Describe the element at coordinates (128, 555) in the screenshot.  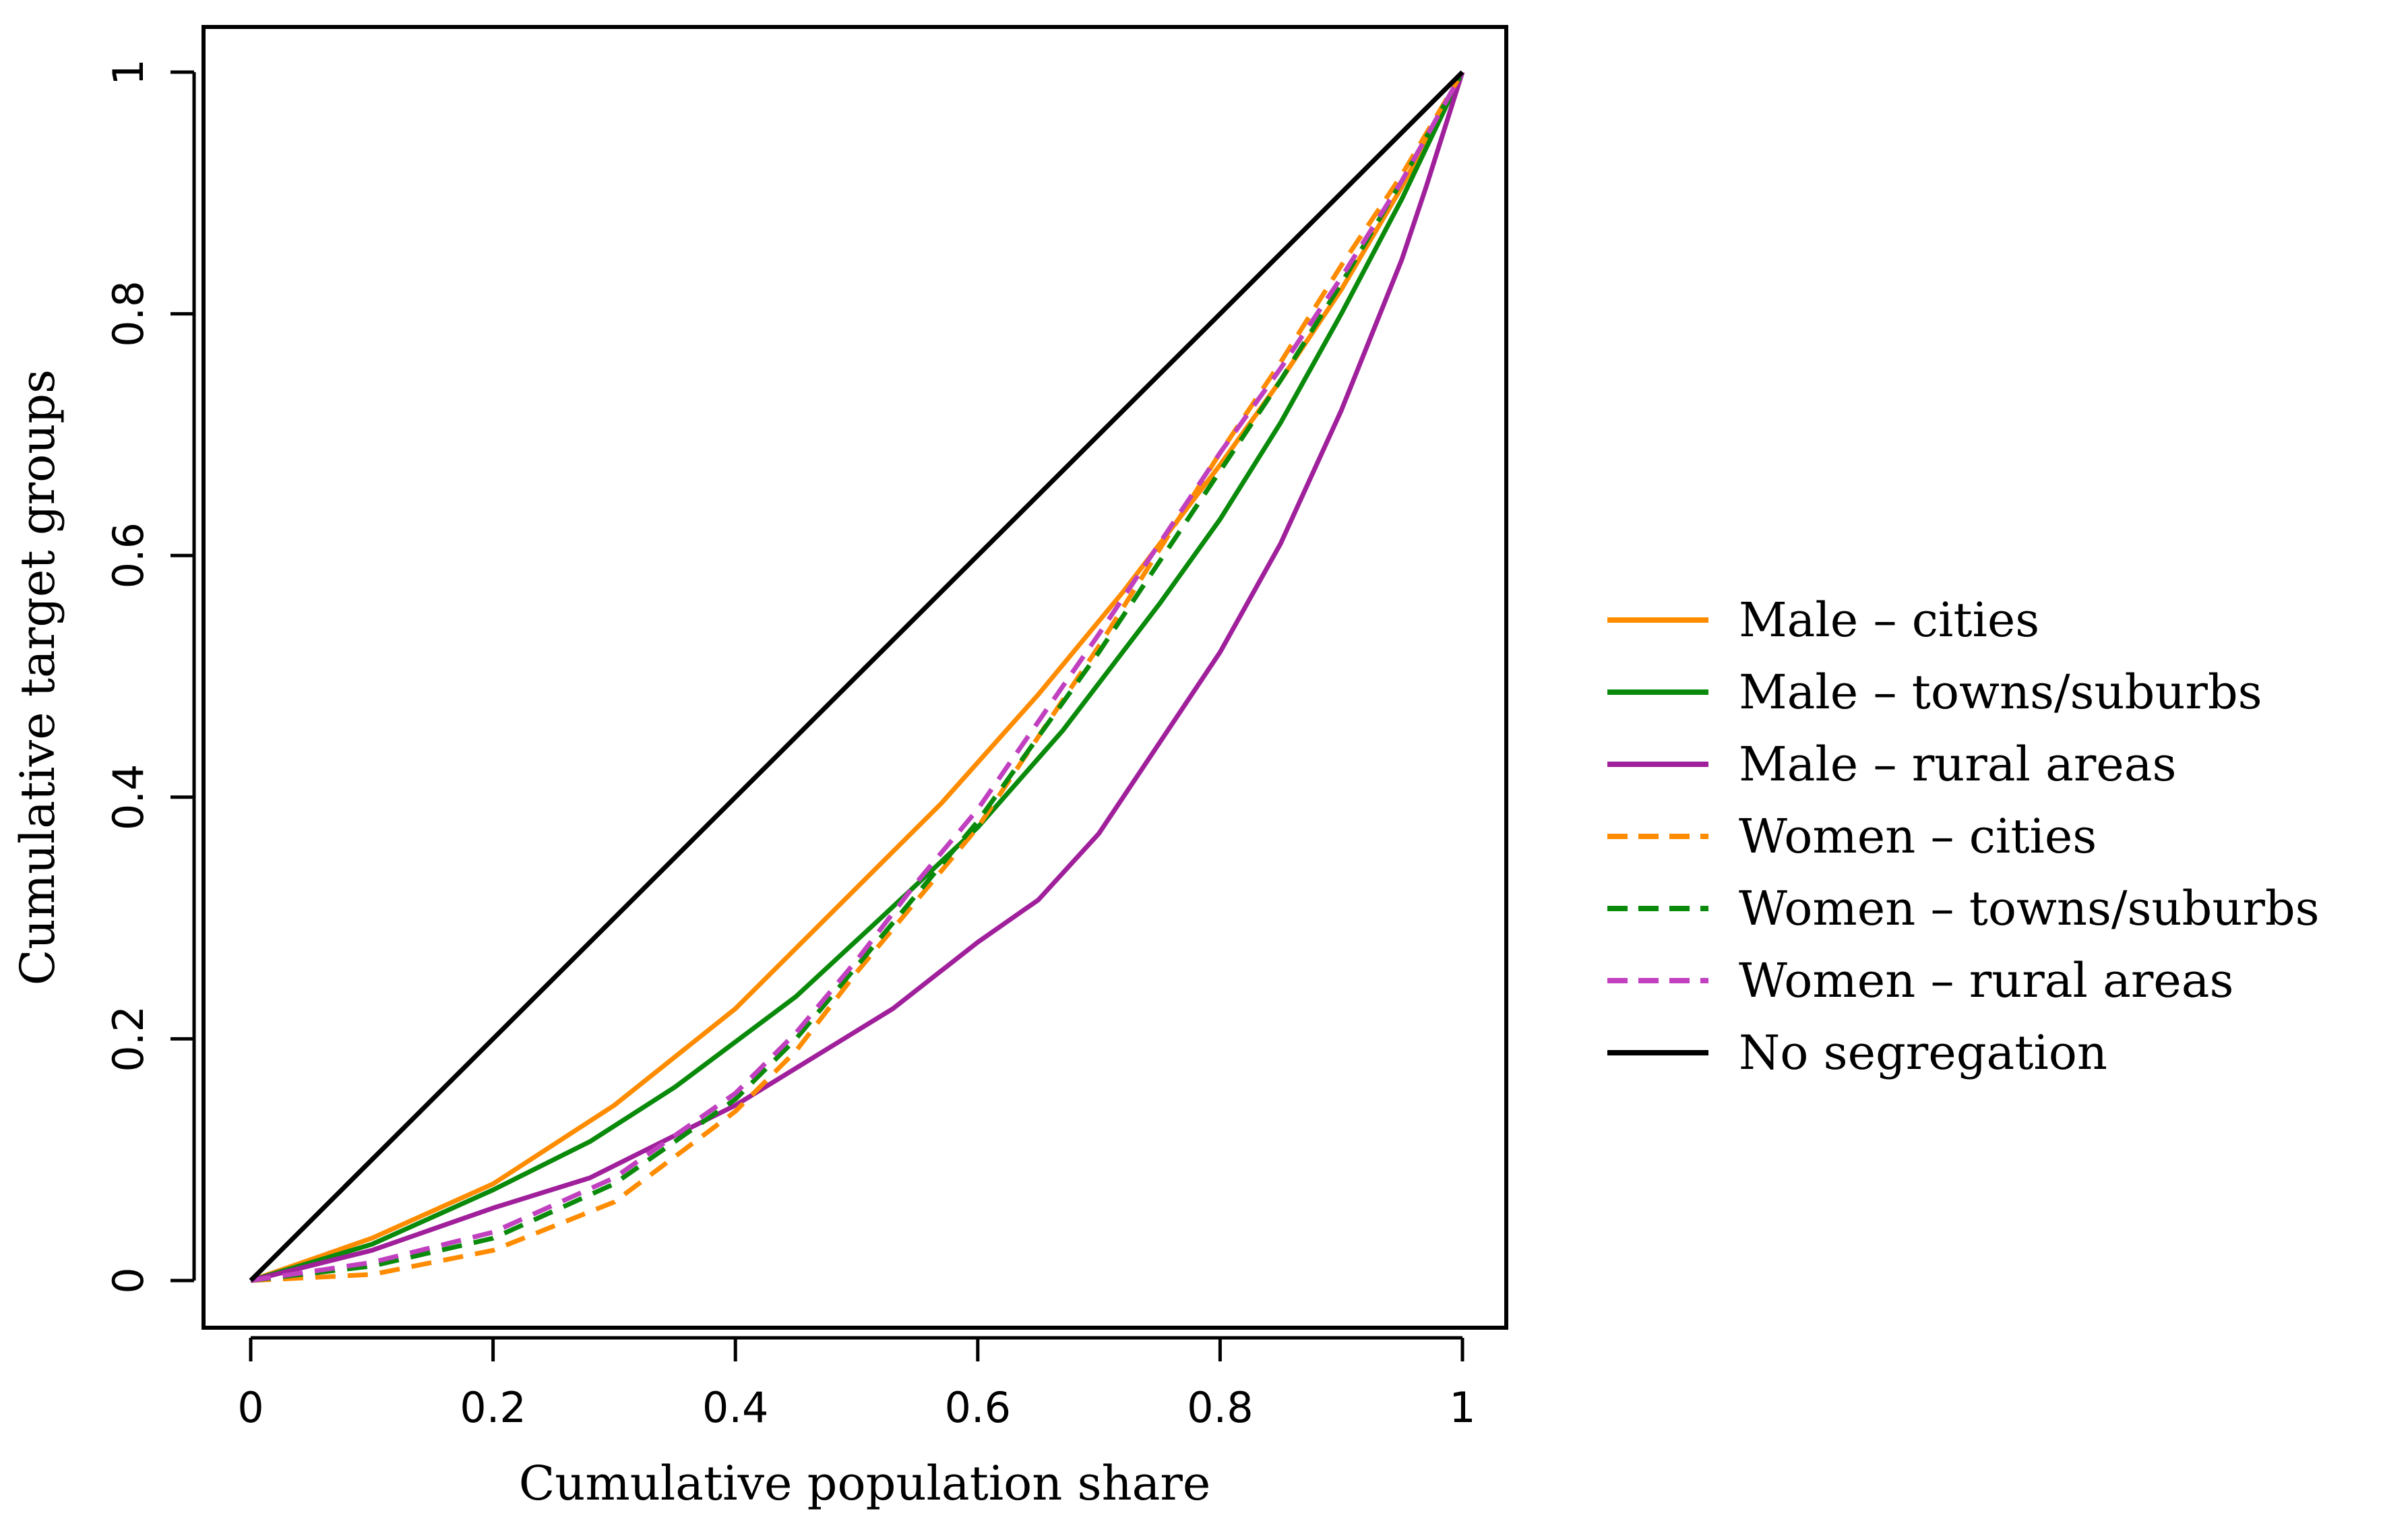
I see `y-tick-label: 0.6` at that location.